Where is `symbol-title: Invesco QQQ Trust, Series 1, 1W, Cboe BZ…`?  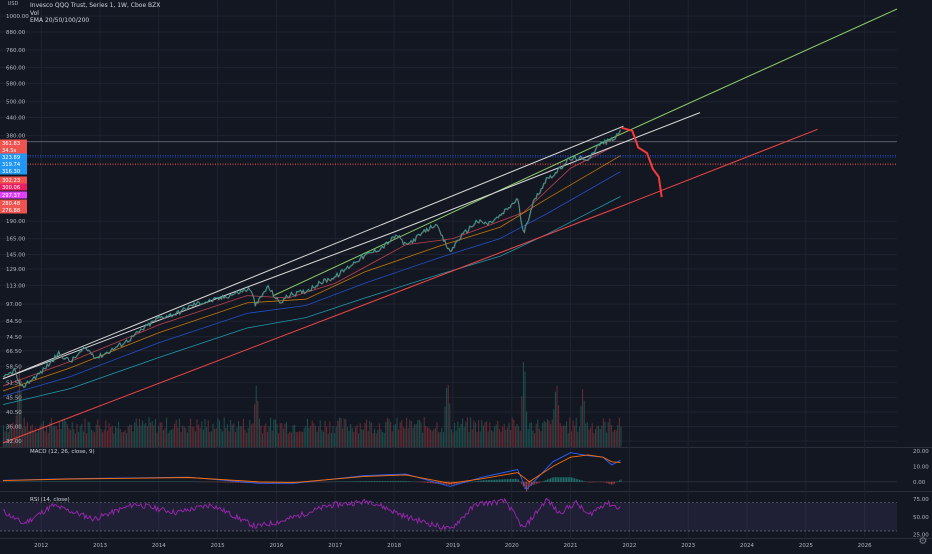 symbol-title: Invesco QQQ Trust, Series 1, 1W, Cboe BZ… is located at coordinates (95, 6).